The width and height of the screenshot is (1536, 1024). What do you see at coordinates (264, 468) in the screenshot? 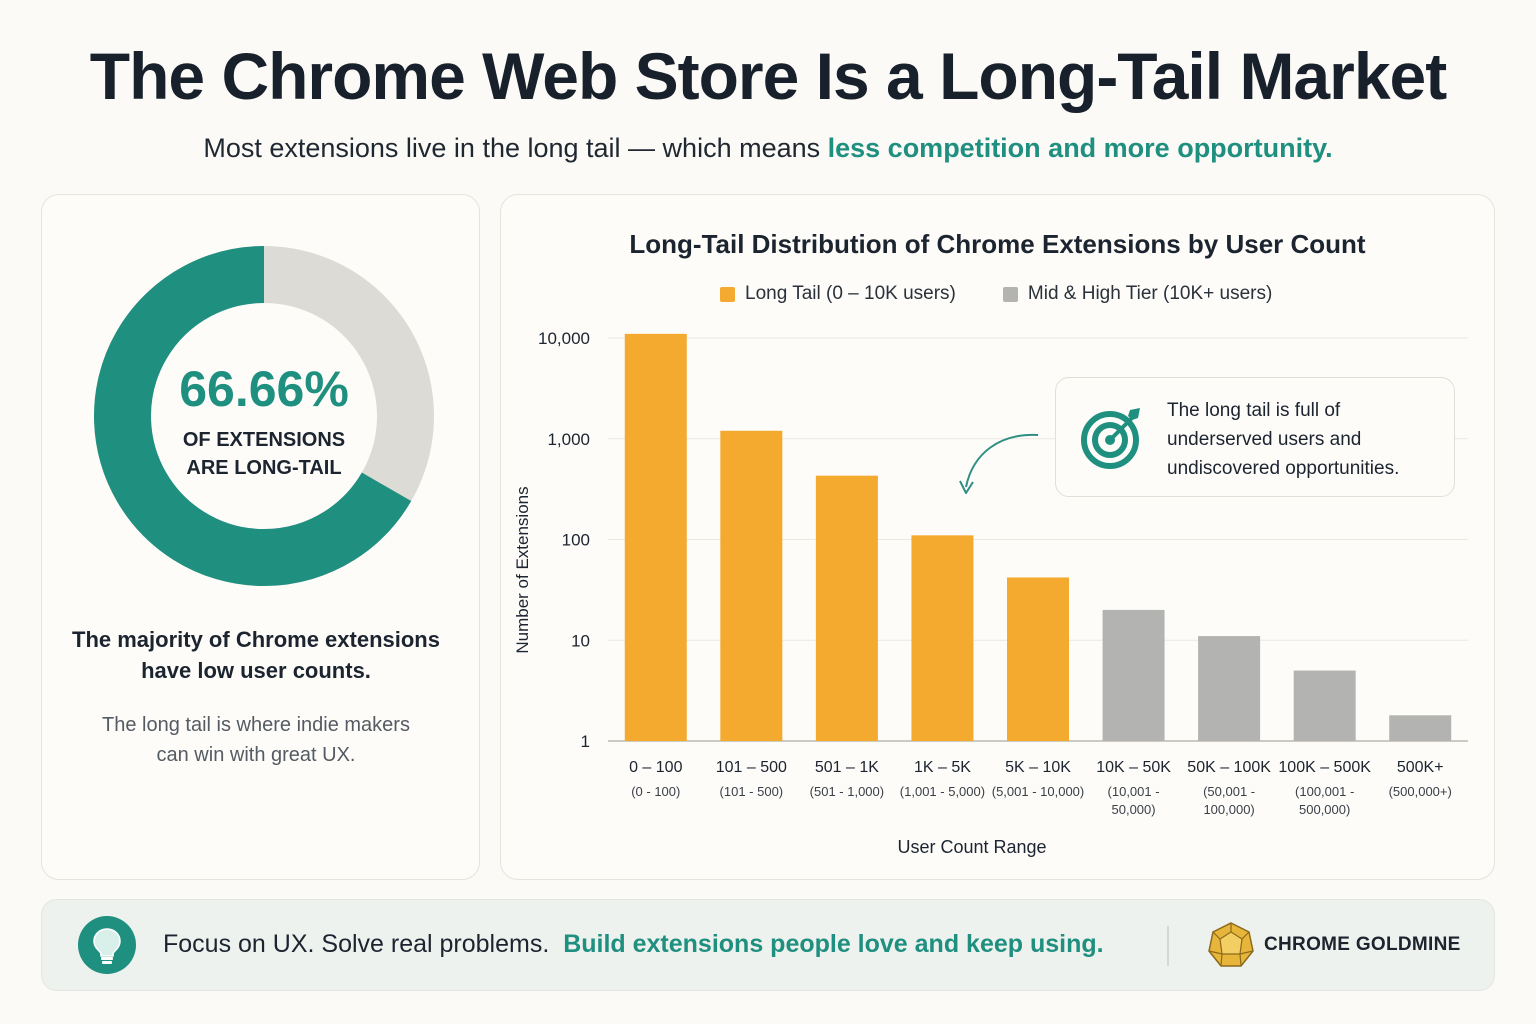
I see `donut-caption-line2: ARE LONG-TAIL` at bounding box center [264, 468].